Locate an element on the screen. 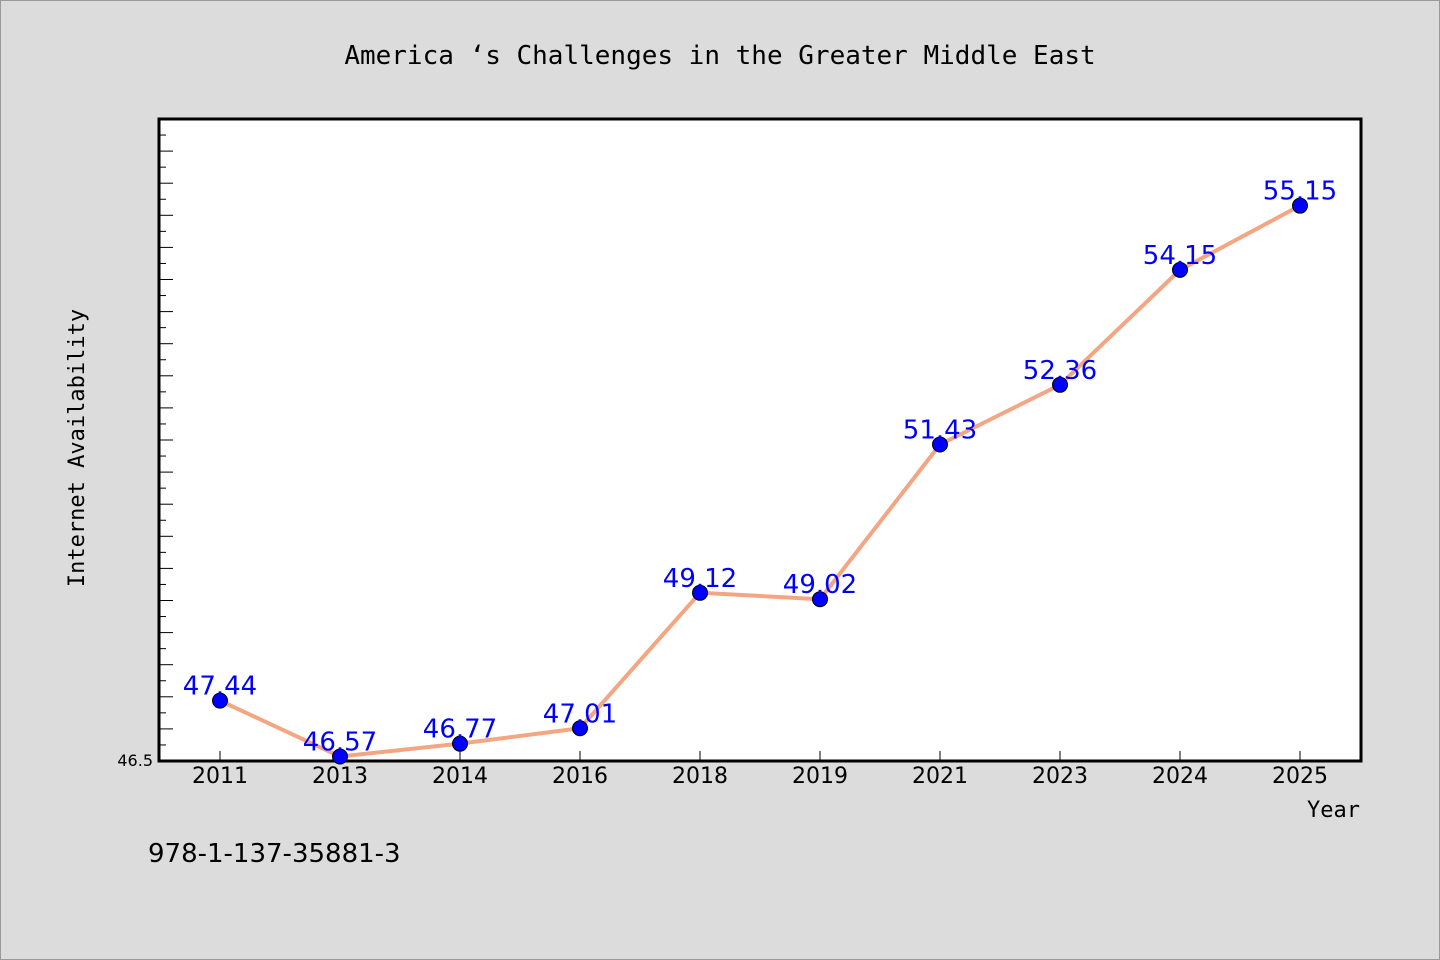 The width and height of the screenshot is (1440, 960). x-tick-label: 2025 is located at coordinates (1300, 776).